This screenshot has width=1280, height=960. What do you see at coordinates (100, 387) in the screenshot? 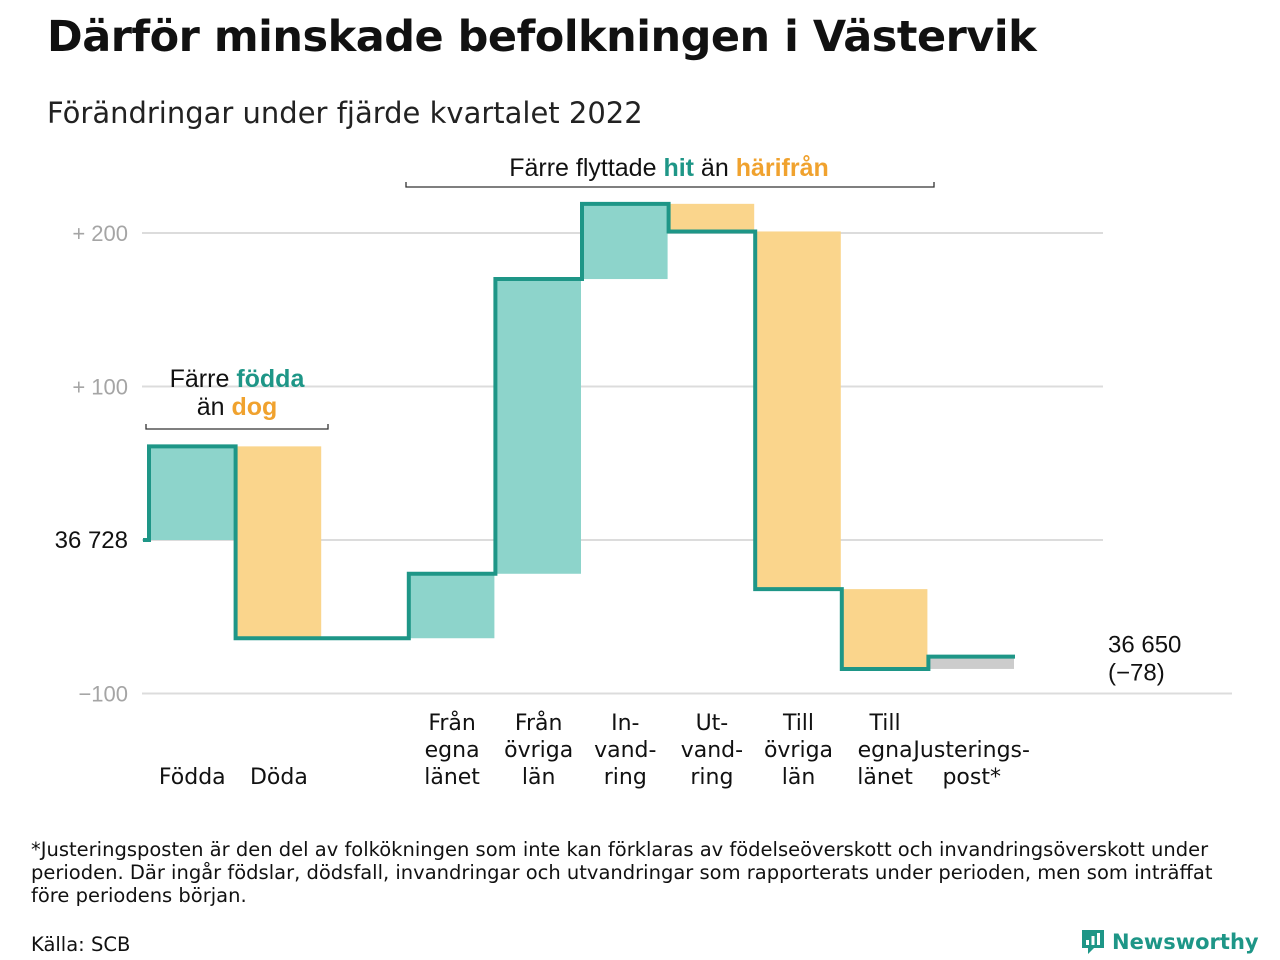
I see `y-tick-label: + 100` at bounding box center [100, 387].